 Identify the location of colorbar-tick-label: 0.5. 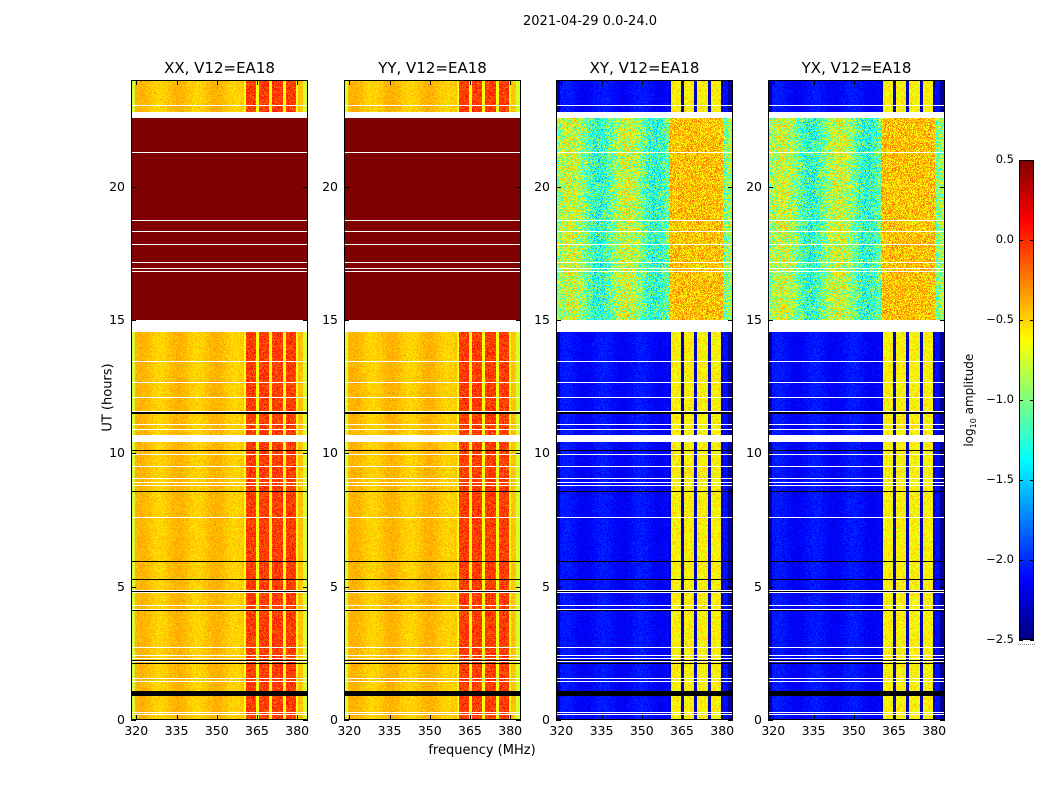
(1004, 159).